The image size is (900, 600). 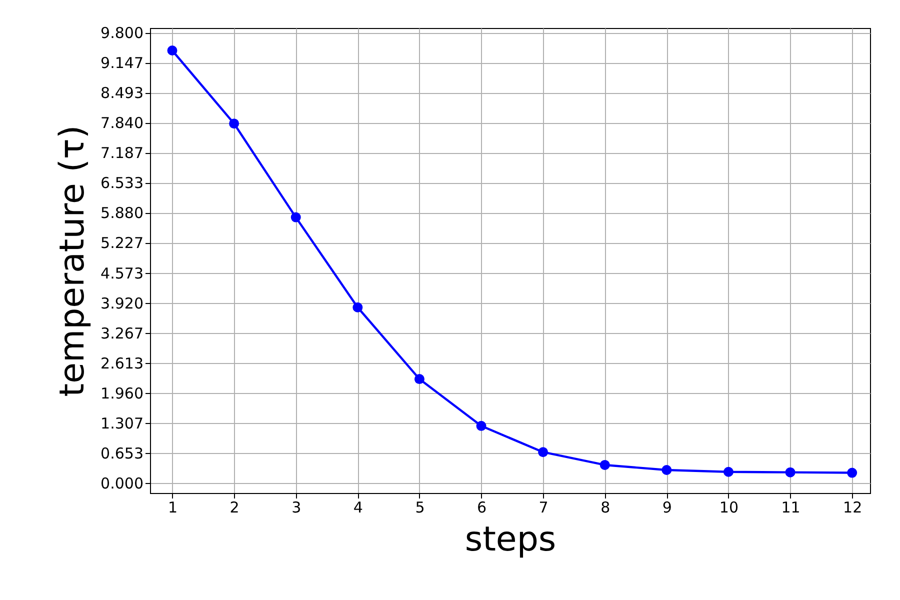 What do you see at coordinates (510, 540) in the screenshot?
I see `x-axis-title: steps` at bounding box center [510, 540].